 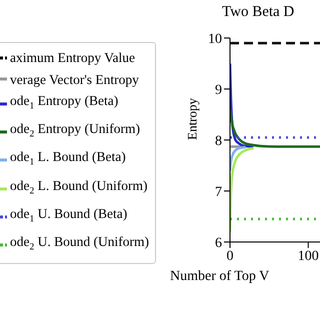 I want to click on legend-label: ode$_{2}$ L. Bound (Uniform), so click(x=79, y=187).